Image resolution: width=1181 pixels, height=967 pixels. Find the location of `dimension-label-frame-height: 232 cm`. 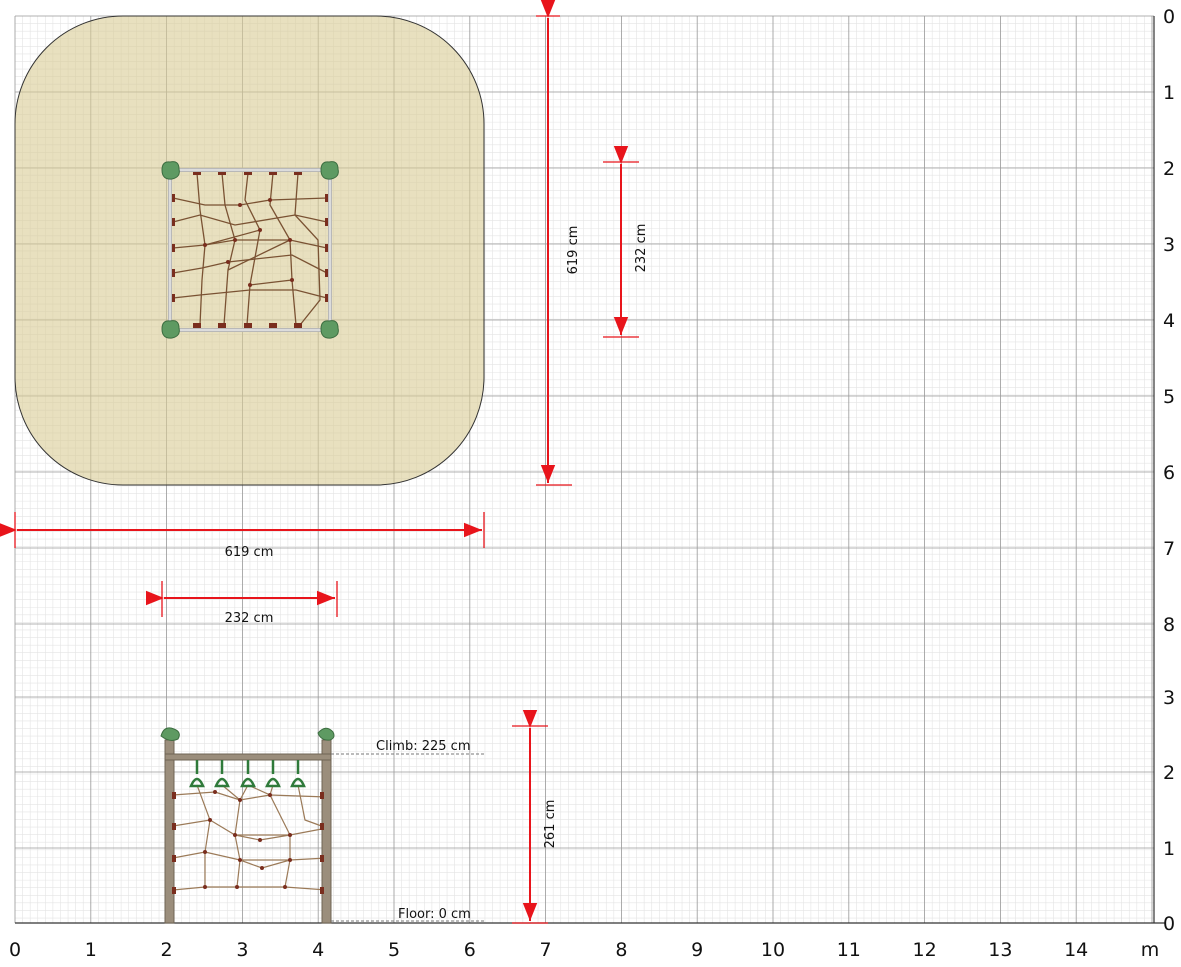

dimension-label-frame-height: 232 cm is located at coordinates (641, 248).